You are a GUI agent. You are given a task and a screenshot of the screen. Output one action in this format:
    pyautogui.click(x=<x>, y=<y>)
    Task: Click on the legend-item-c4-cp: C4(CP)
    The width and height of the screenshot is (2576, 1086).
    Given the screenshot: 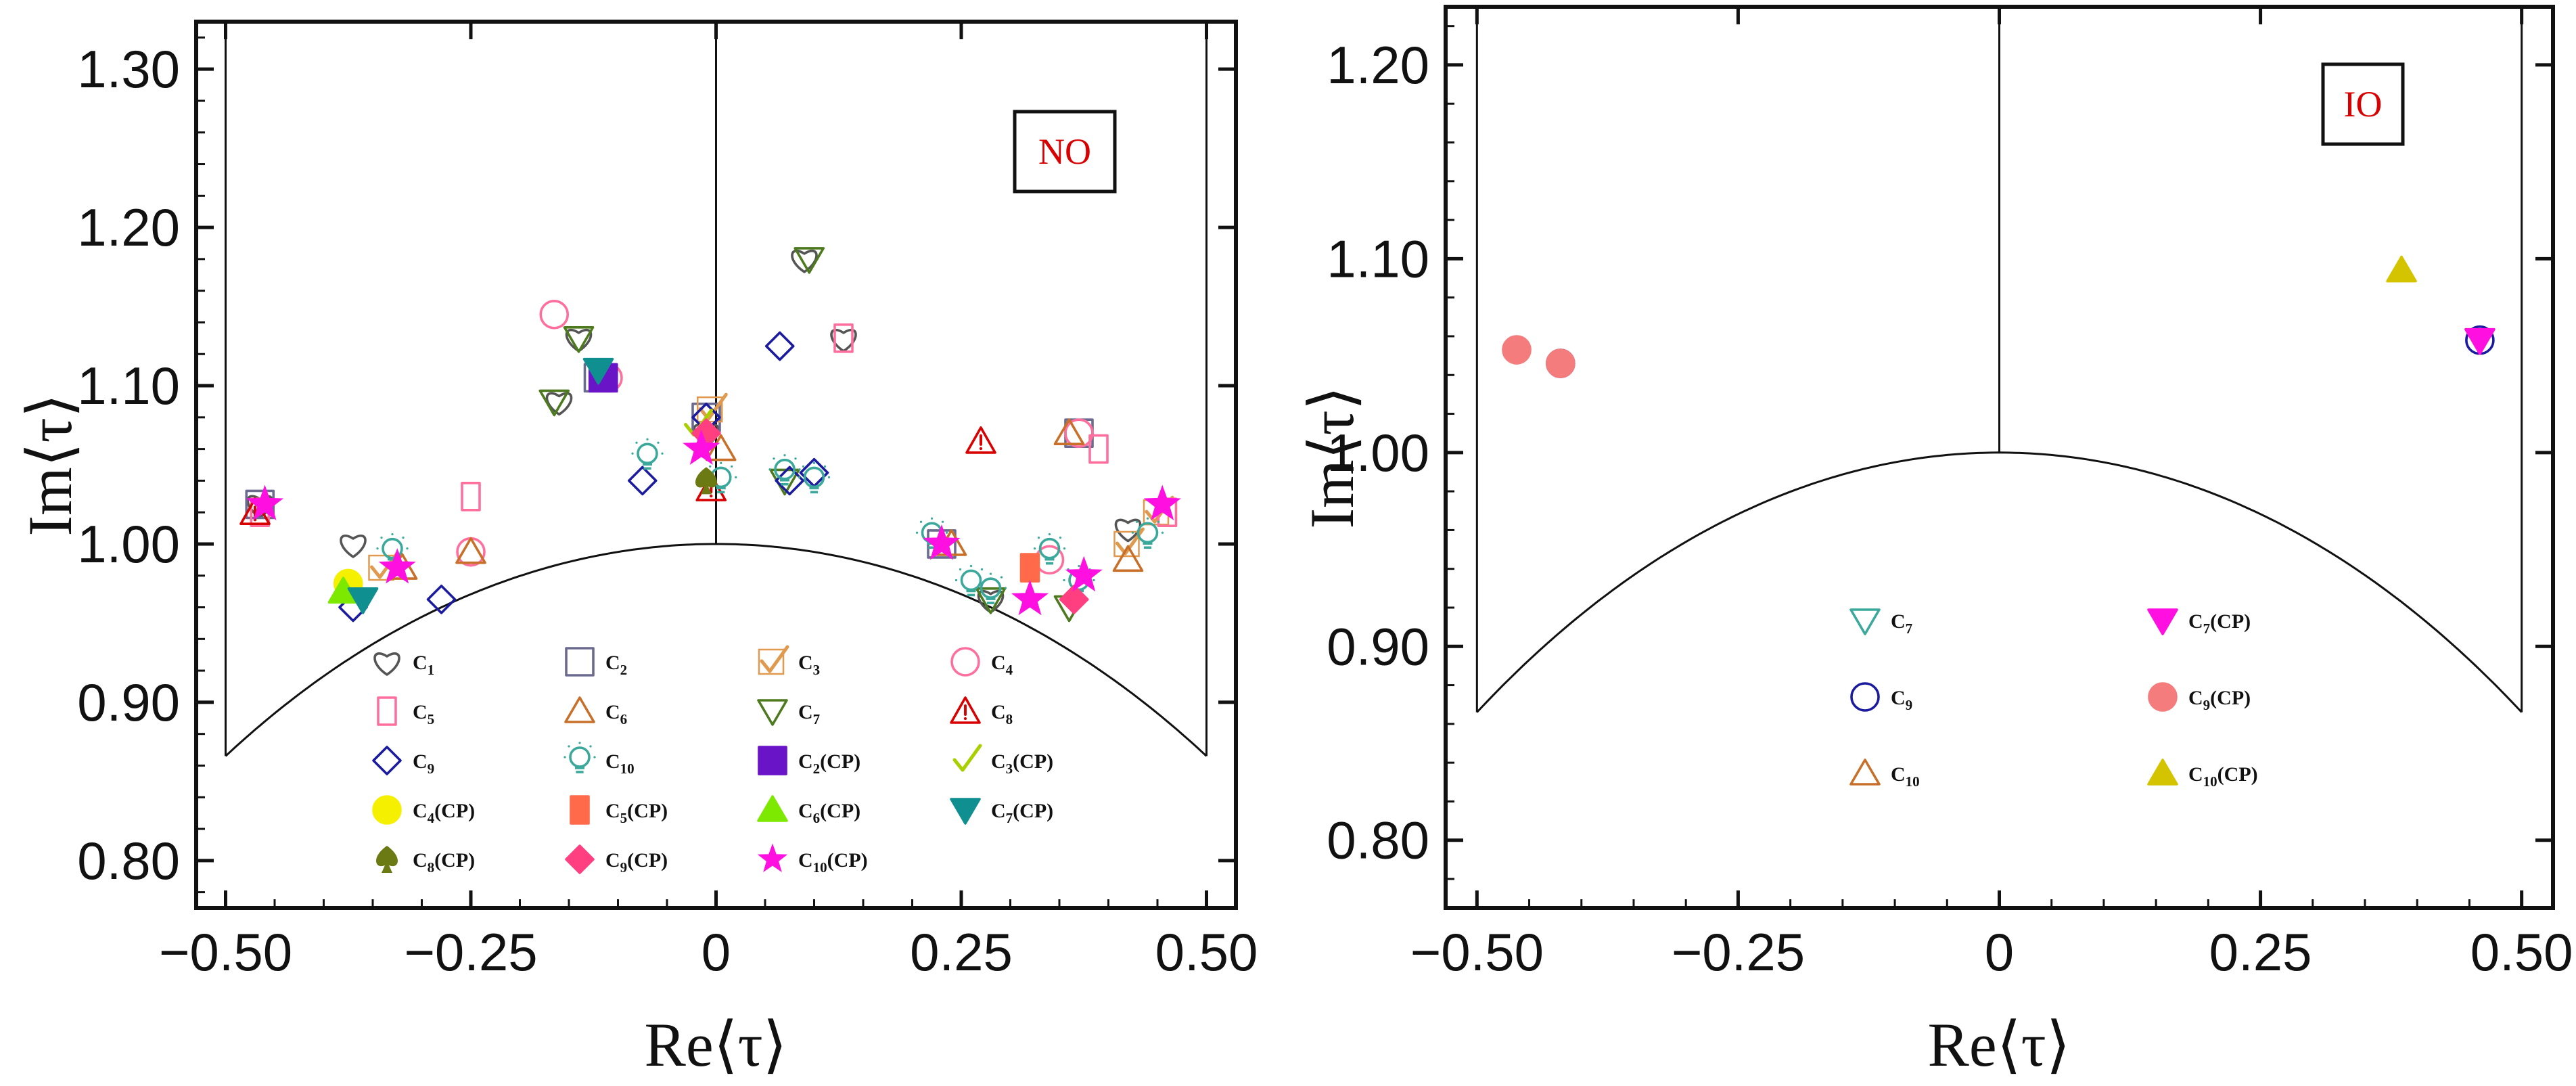 What is the action you would take?
    pyautogui.click(x=423, y=810)
    